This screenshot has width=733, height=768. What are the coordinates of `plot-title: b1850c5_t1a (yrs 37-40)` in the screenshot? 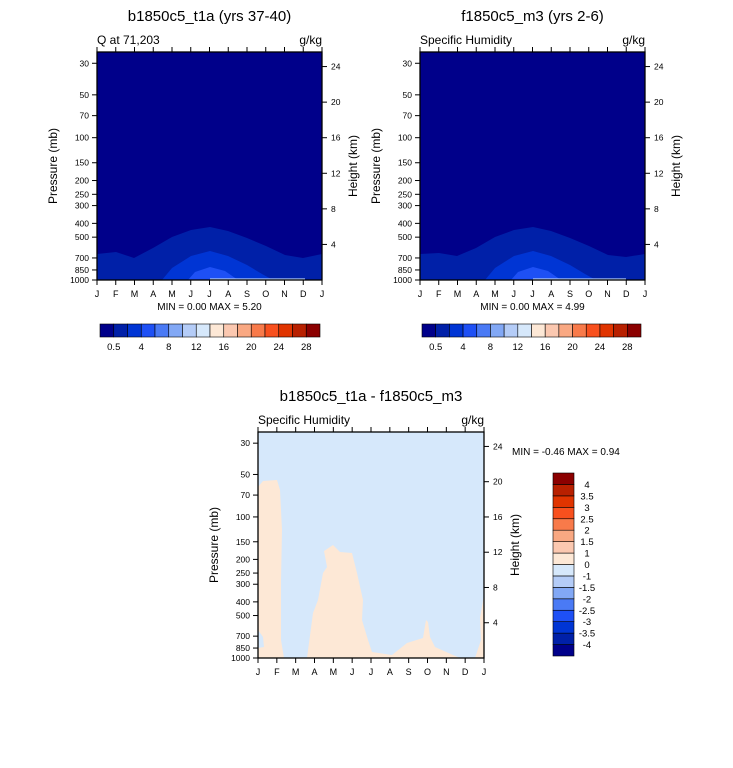 It's located at (209, 16).